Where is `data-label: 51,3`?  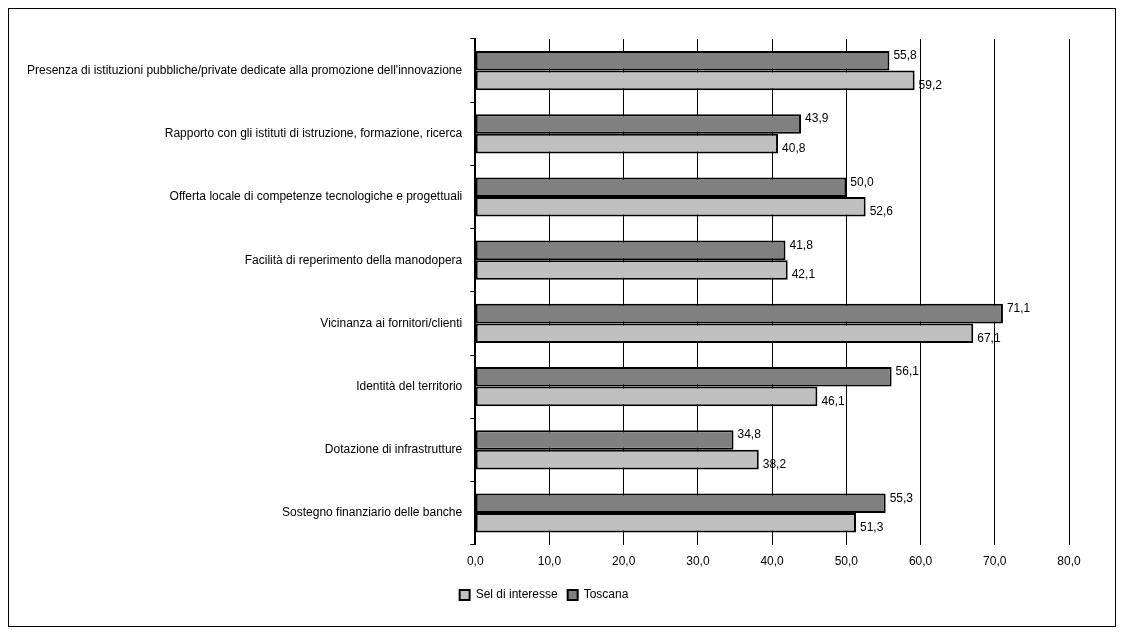 data-label: 51,3 is located at coordinates (871, 527).